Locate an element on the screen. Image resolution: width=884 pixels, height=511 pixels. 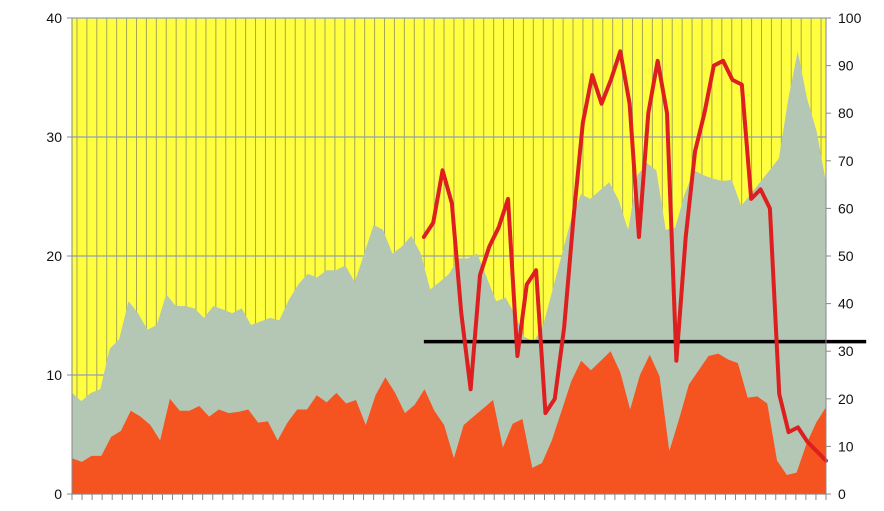
right-tick-label: 60 is located at coordinates (846, 208).